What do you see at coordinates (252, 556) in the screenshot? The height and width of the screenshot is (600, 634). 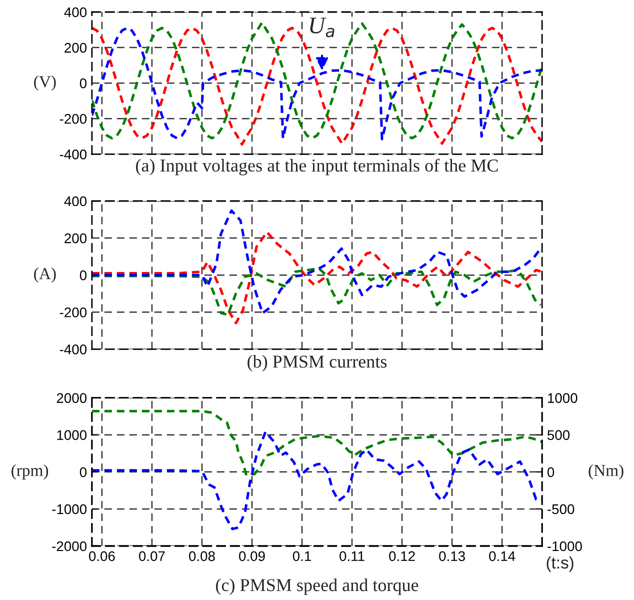 I see `x-tick-label: 0.09` at bounding box center [252, 556].